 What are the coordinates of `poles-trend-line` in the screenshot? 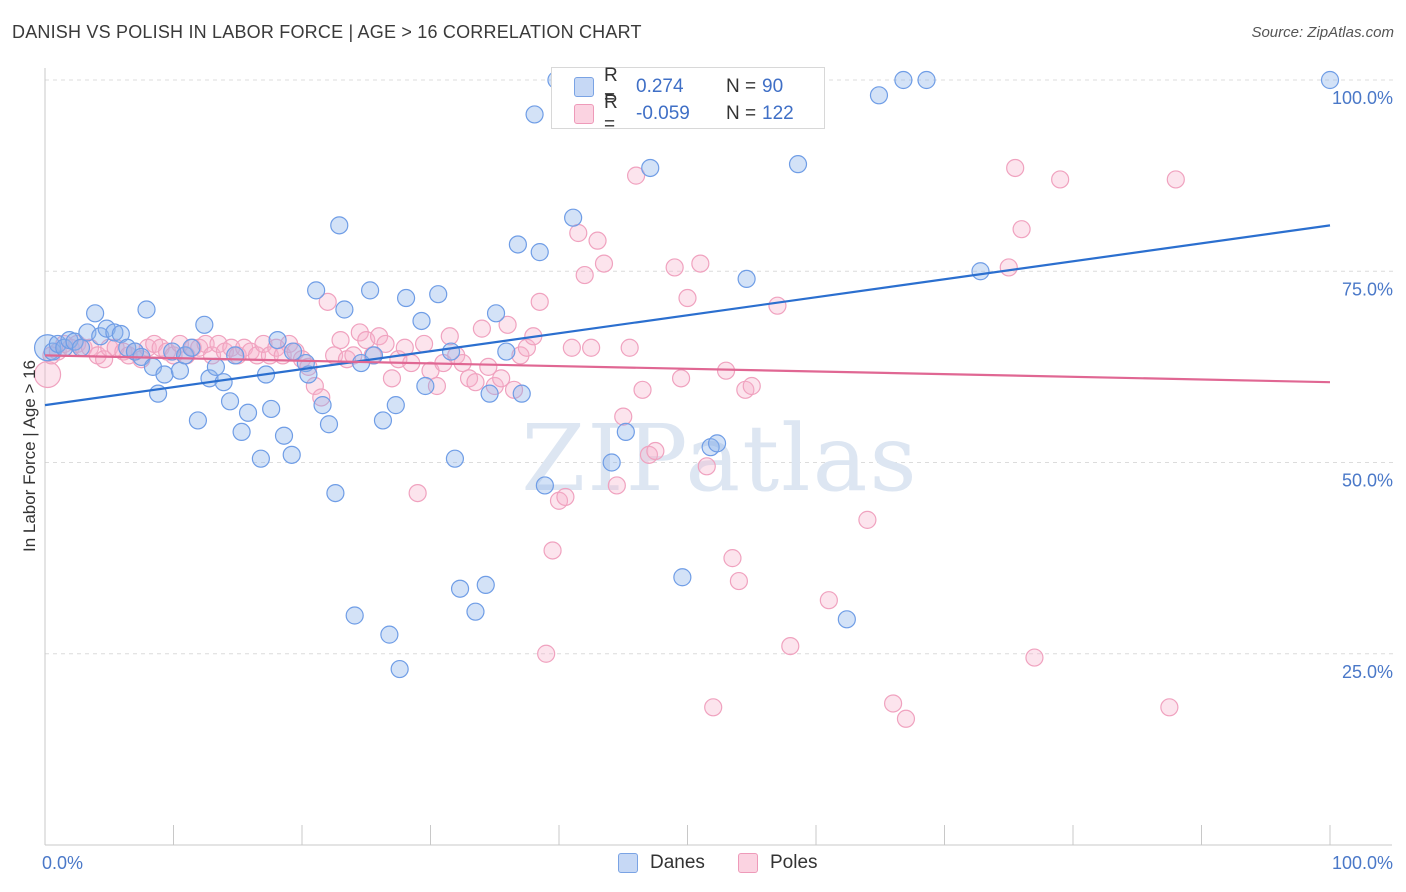 It's located at (687, 369).